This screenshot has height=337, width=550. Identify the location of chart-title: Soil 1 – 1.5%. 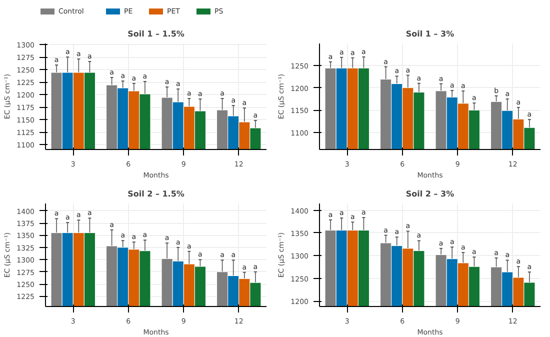
(156, 34).